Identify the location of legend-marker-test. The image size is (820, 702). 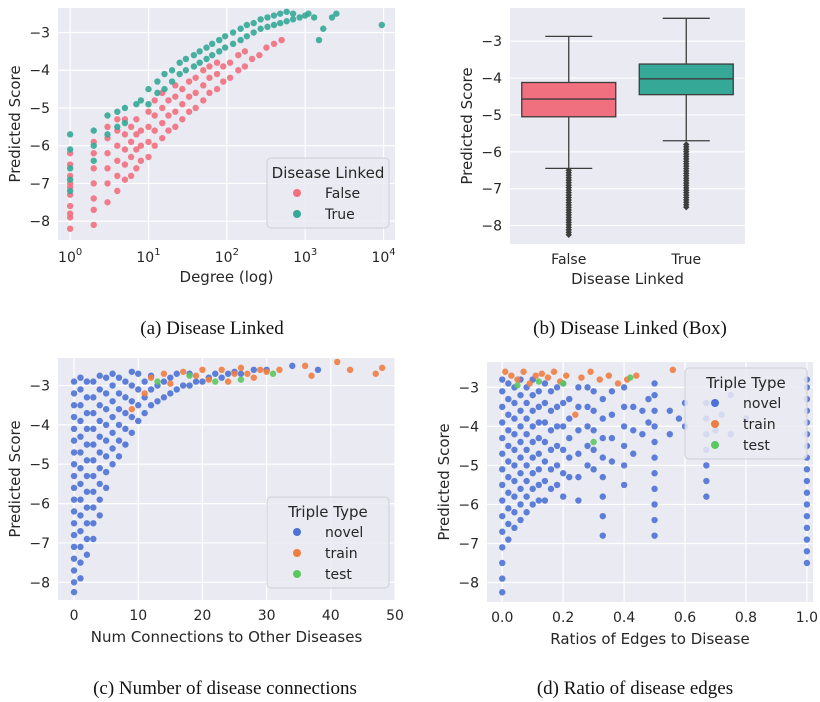
(297, 574).